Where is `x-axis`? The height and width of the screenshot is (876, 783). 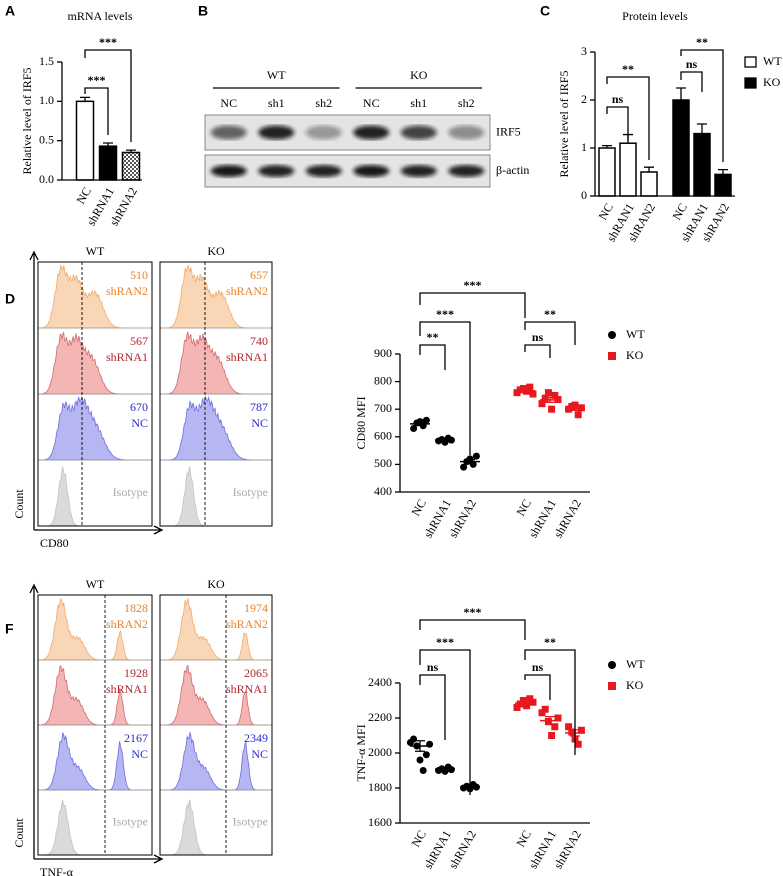
x-axis is located at coordinates (99, 530).